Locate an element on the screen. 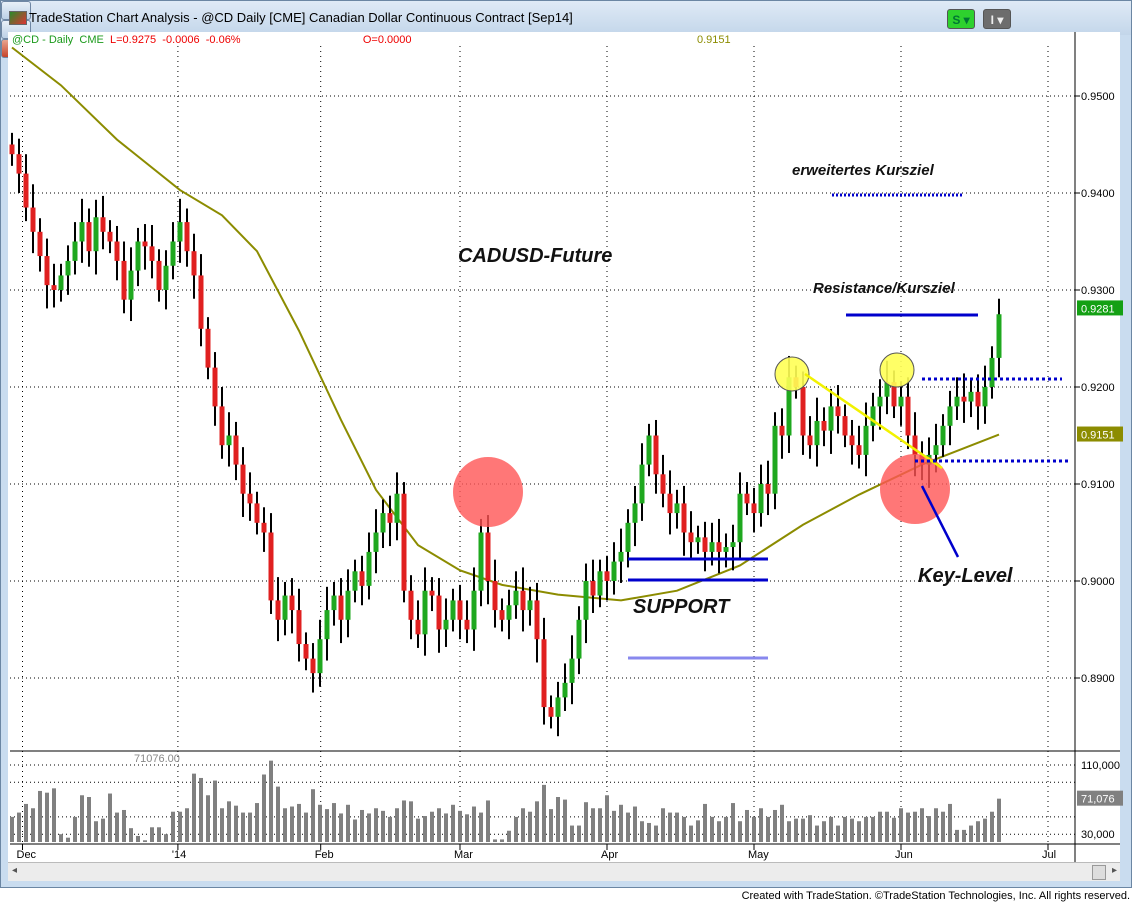  price-tick-label: 0.9200 is located at coordinates (1098, 388).